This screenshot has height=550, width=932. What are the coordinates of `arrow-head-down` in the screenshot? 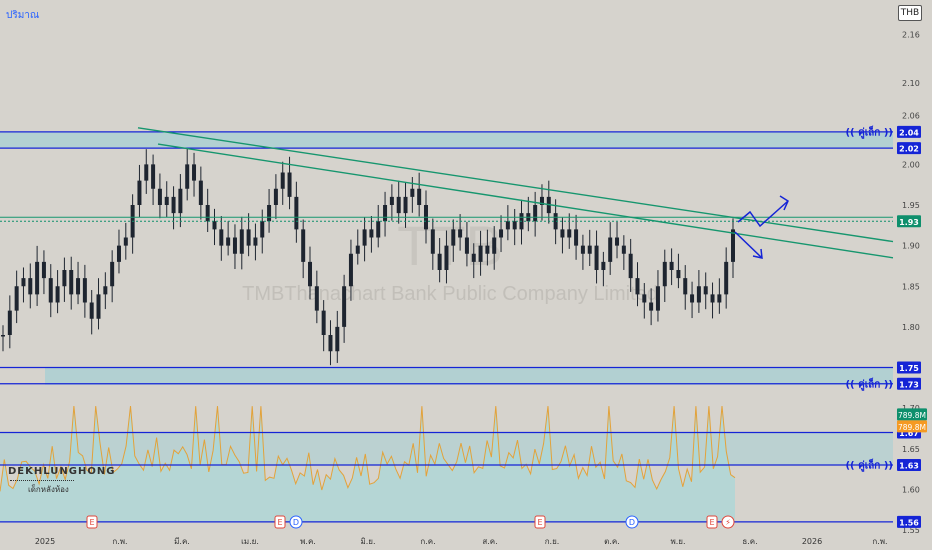 It's located at (757, 253).